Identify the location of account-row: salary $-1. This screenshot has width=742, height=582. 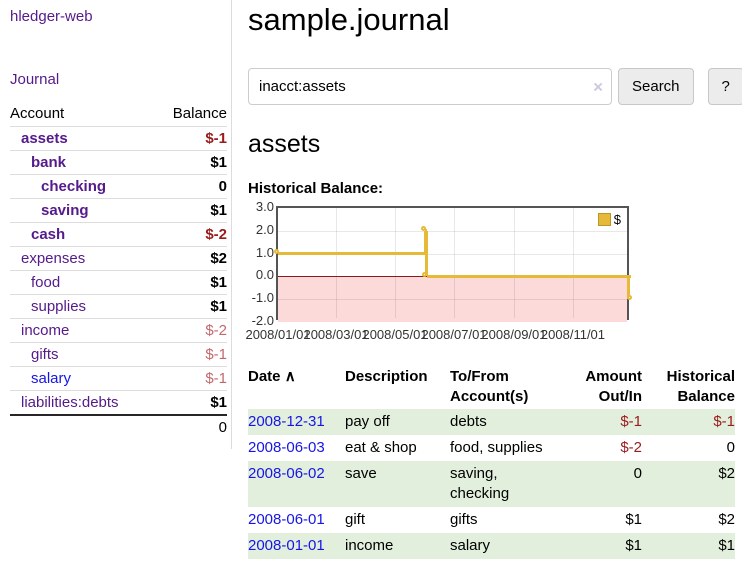
(118, 378).